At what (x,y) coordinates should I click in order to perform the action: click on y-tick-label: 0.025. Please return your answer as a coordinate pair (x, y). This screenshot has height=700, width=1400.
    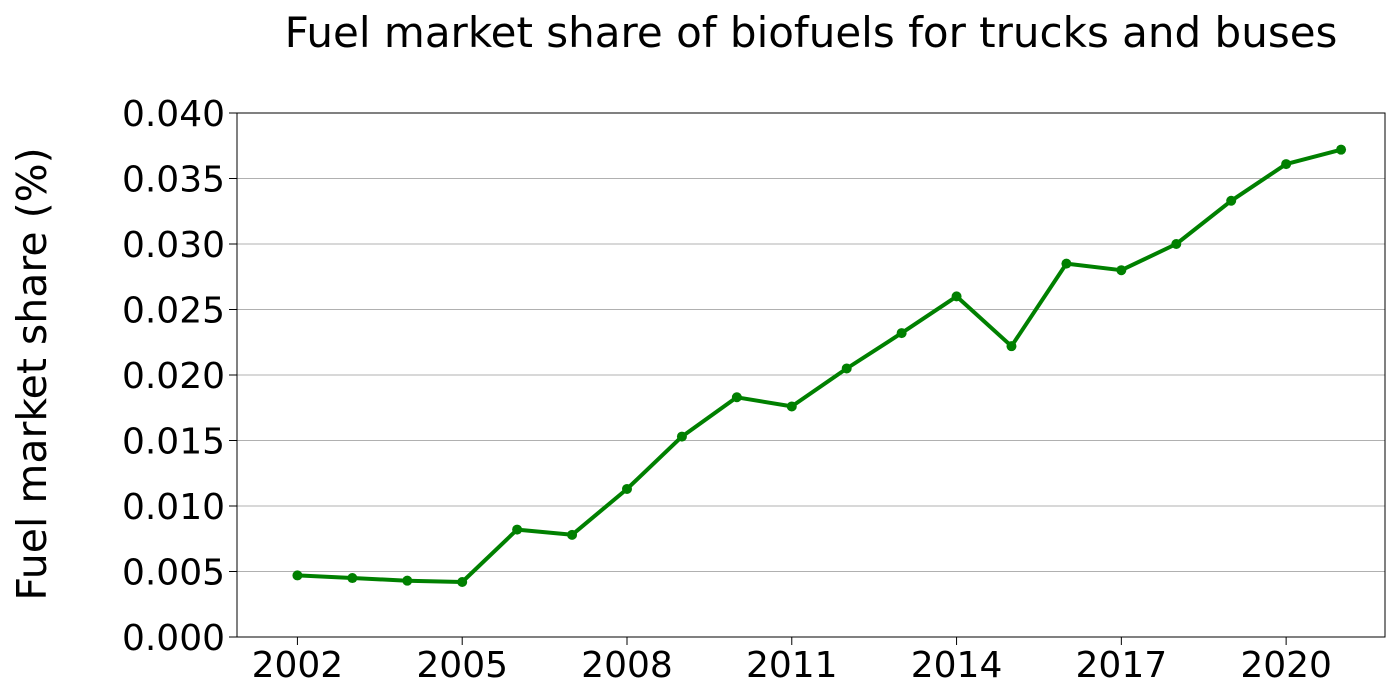
    Looking at the image, I should click on (173, 311).